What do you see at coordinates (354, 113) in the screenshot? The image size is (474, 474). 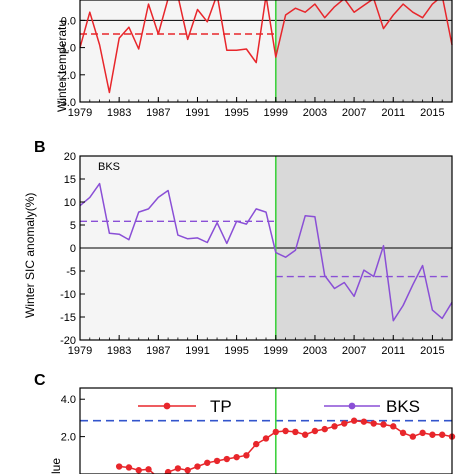 I see `A-x-tick-label: 2007` at bounding box center [354, 113].